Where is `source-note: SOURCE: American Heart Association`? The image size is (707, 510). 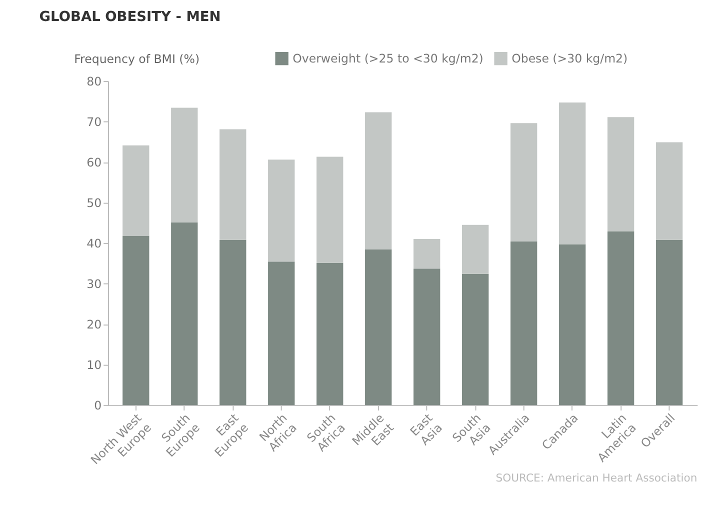 source-note: SOURCE: American Heart Association is located at coordinates (597, 478).